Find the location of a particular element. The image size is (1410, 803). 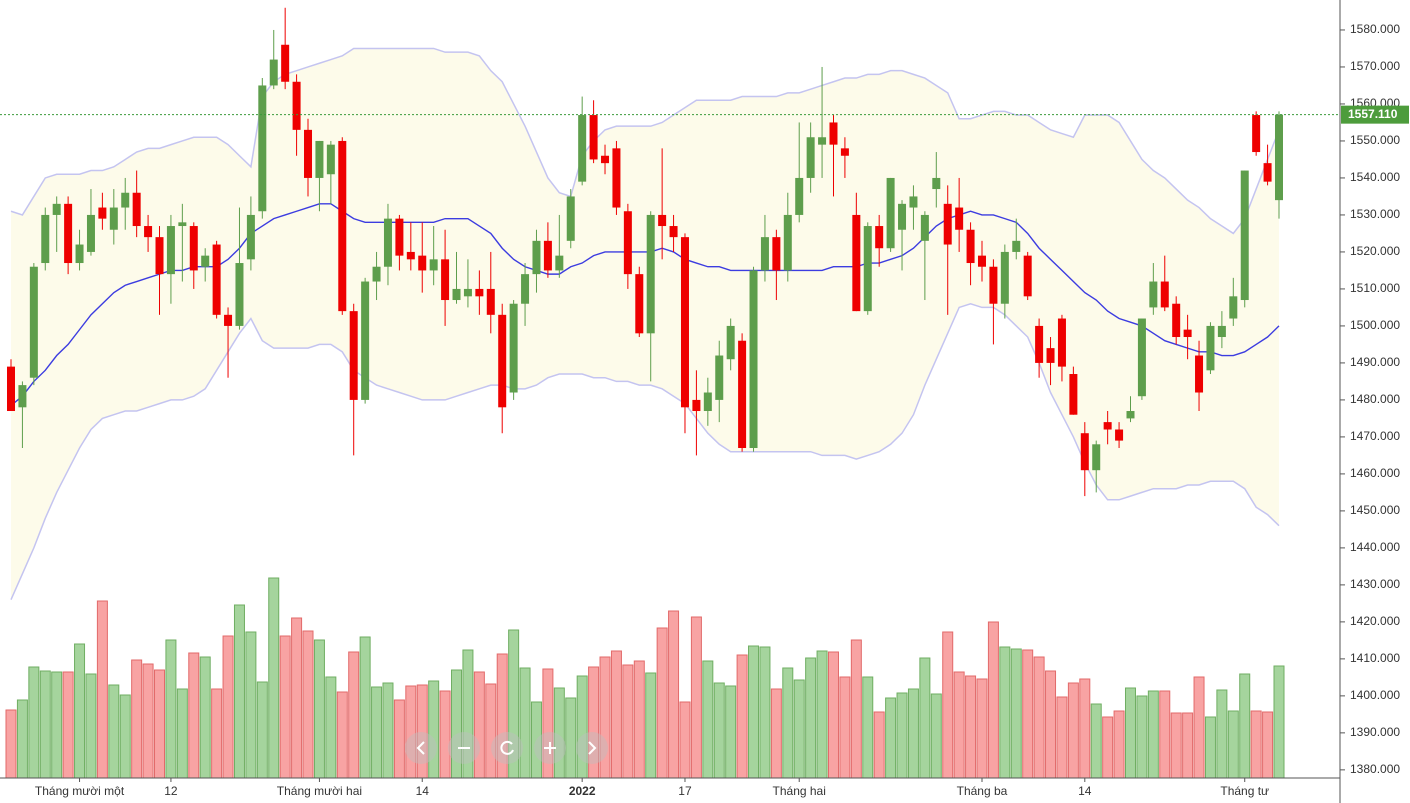

nav-reset is located at coordinates (507, 748).